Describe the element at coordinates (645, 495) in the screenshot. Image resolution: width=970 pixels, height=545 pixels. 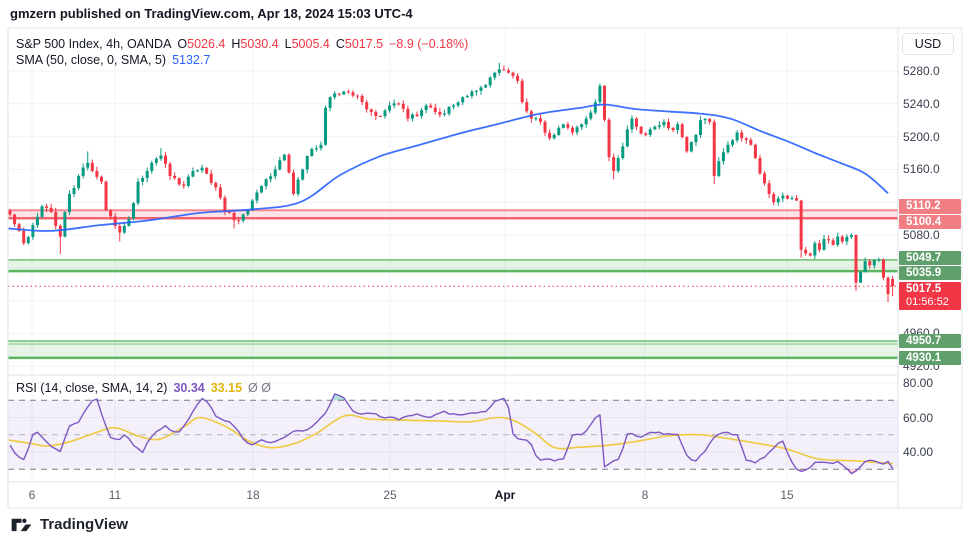
I see `time-tick-label: 8` at that location.